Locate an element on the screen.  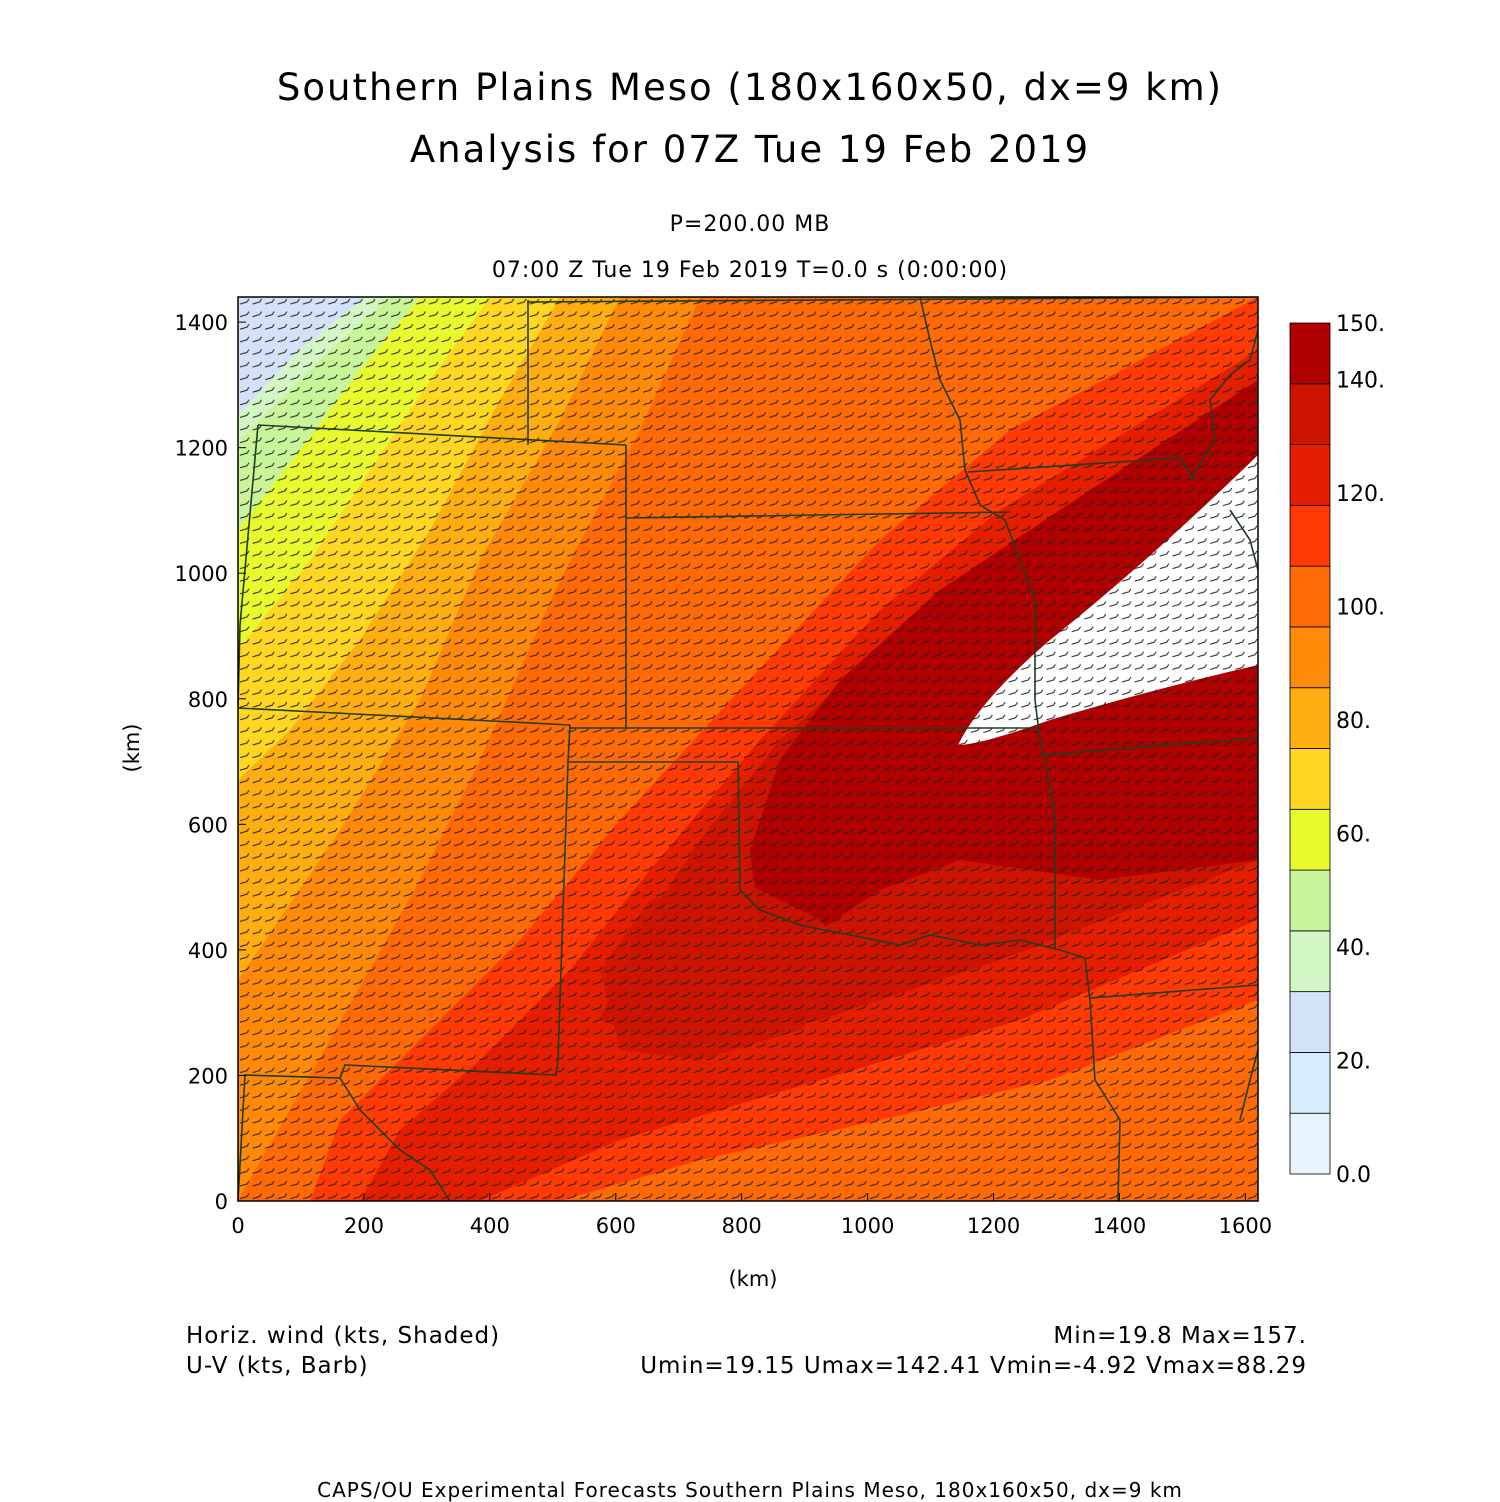
shaded-field-label: Horiz. wind (kts, Shaded) is located at coordinates (343, 1336).